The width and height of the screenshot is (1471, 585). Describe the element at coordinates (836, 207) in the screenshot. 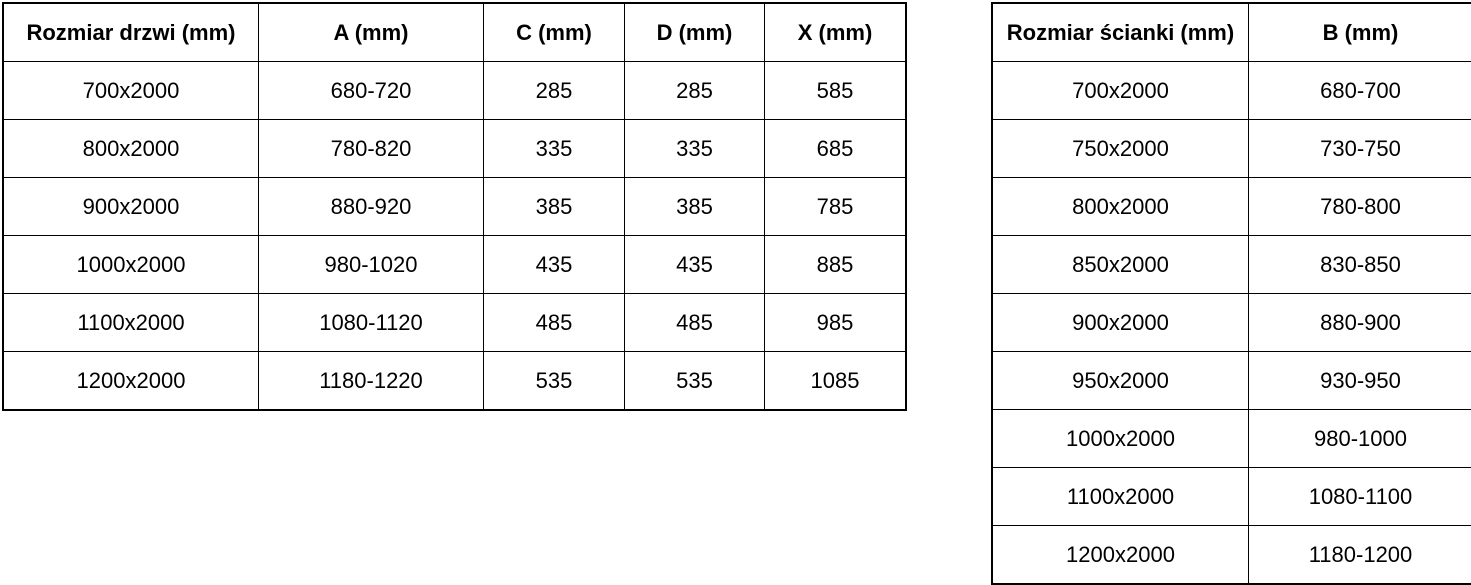

I see `table-cell: 785` at that location.